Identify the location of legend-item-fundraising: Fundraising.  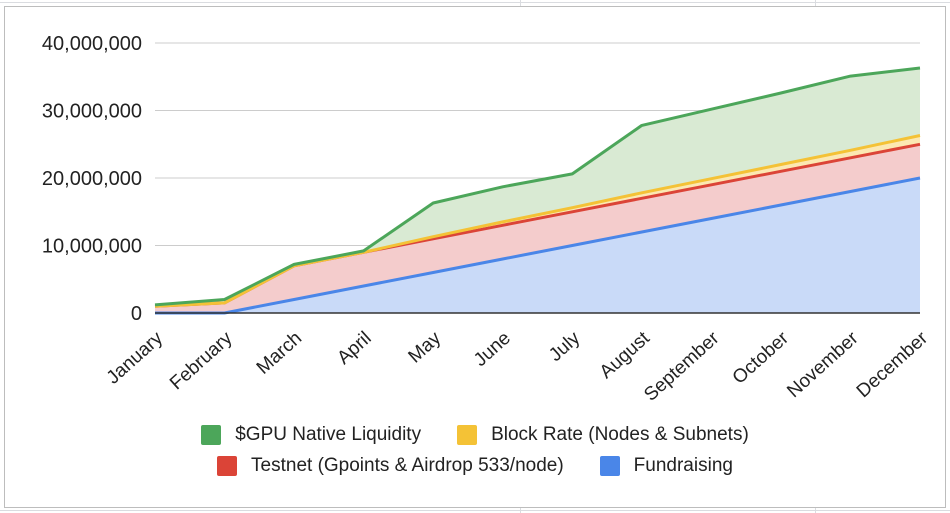
(666, 466).